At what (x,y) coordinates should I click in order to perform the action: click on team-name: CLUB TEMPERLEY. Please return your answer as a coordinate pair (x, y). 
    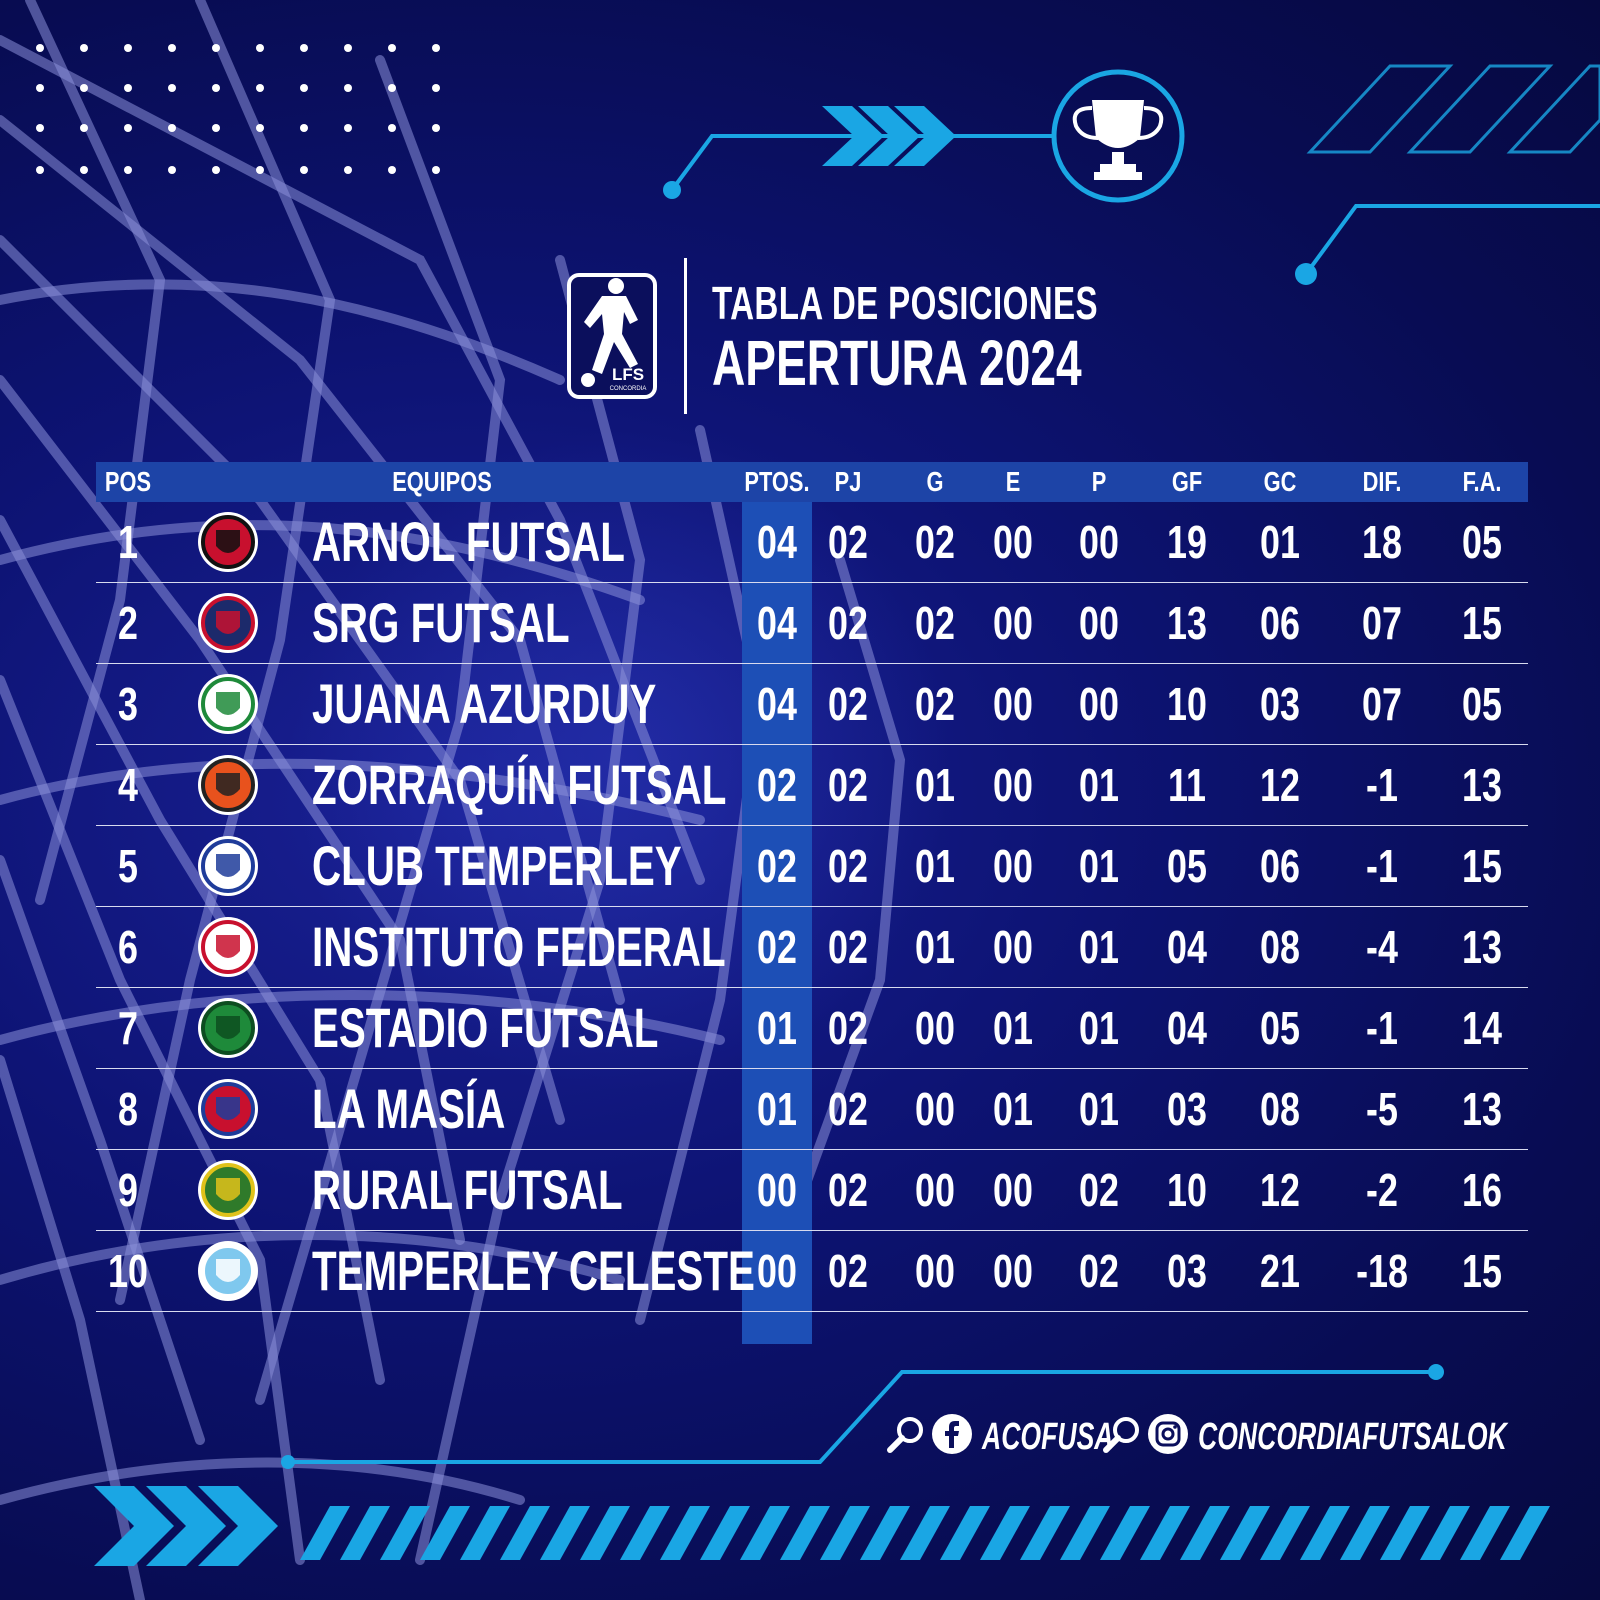
    Looking at the image, I should click on (497, 865).